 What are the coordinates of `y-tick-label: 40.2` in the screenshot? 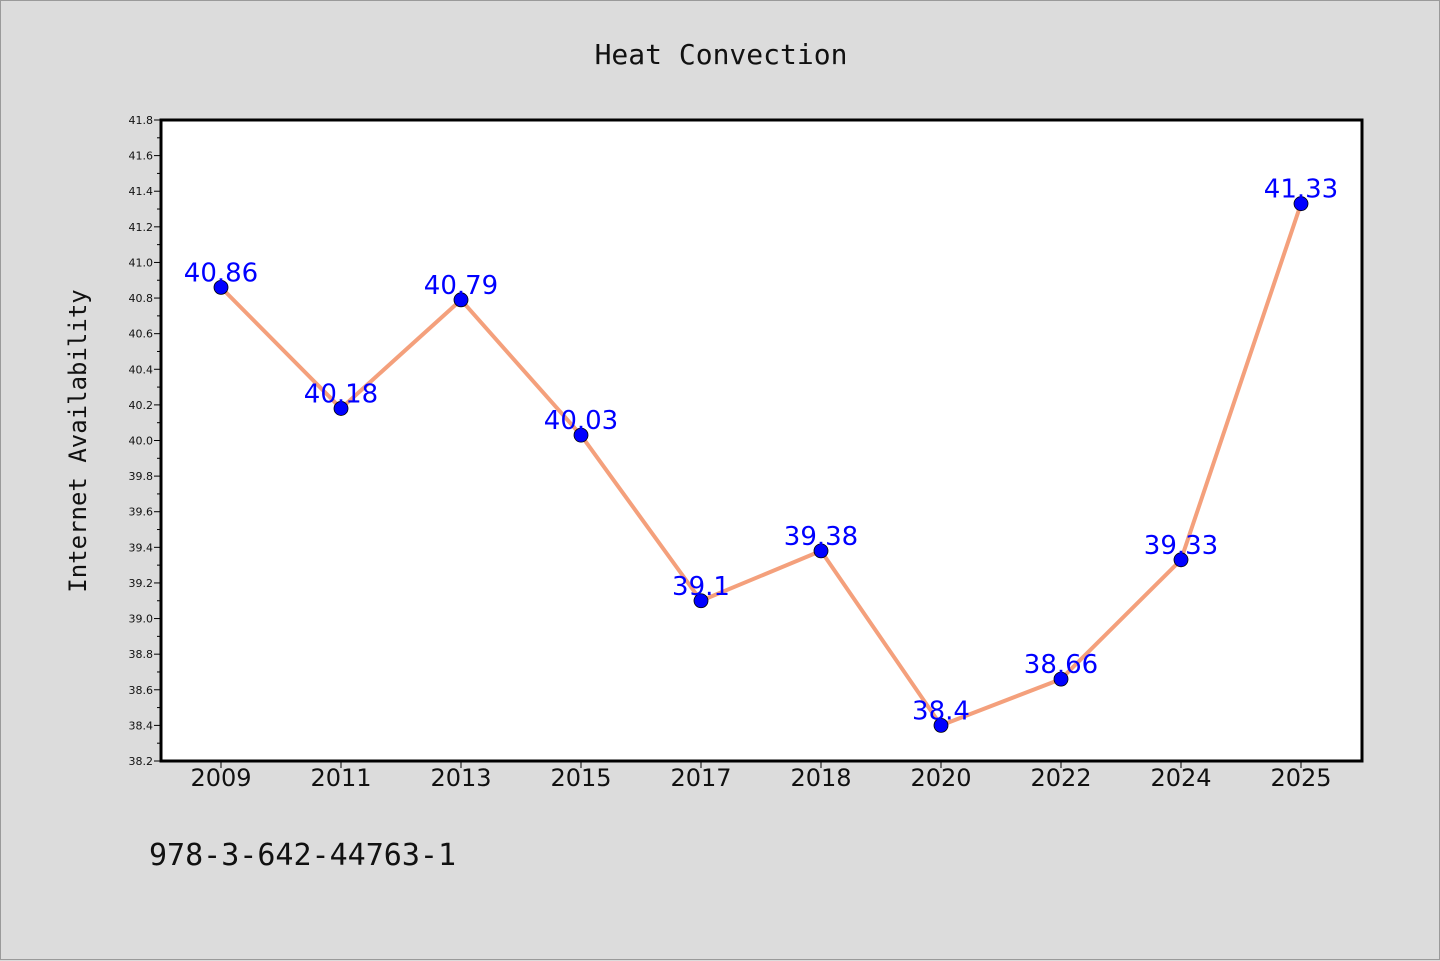 It's located at (141, 405).